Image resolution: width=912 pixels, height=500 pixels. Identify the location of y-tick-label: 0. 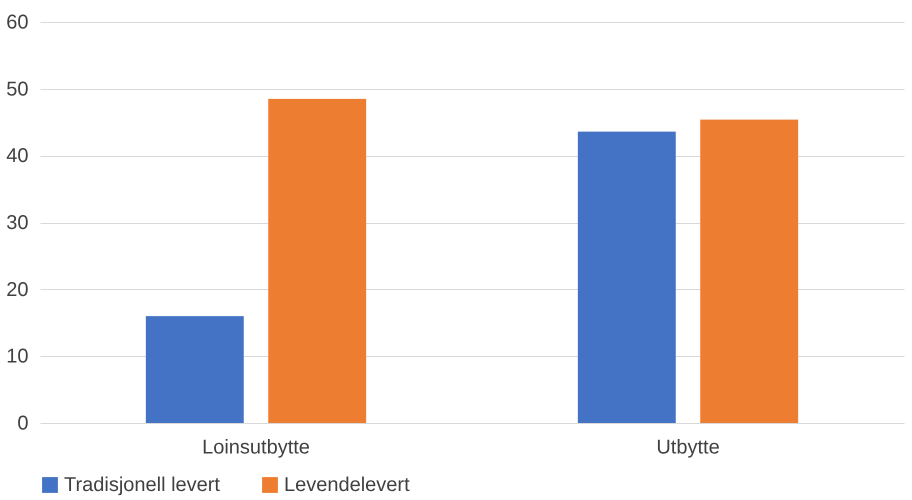
(22, 423).